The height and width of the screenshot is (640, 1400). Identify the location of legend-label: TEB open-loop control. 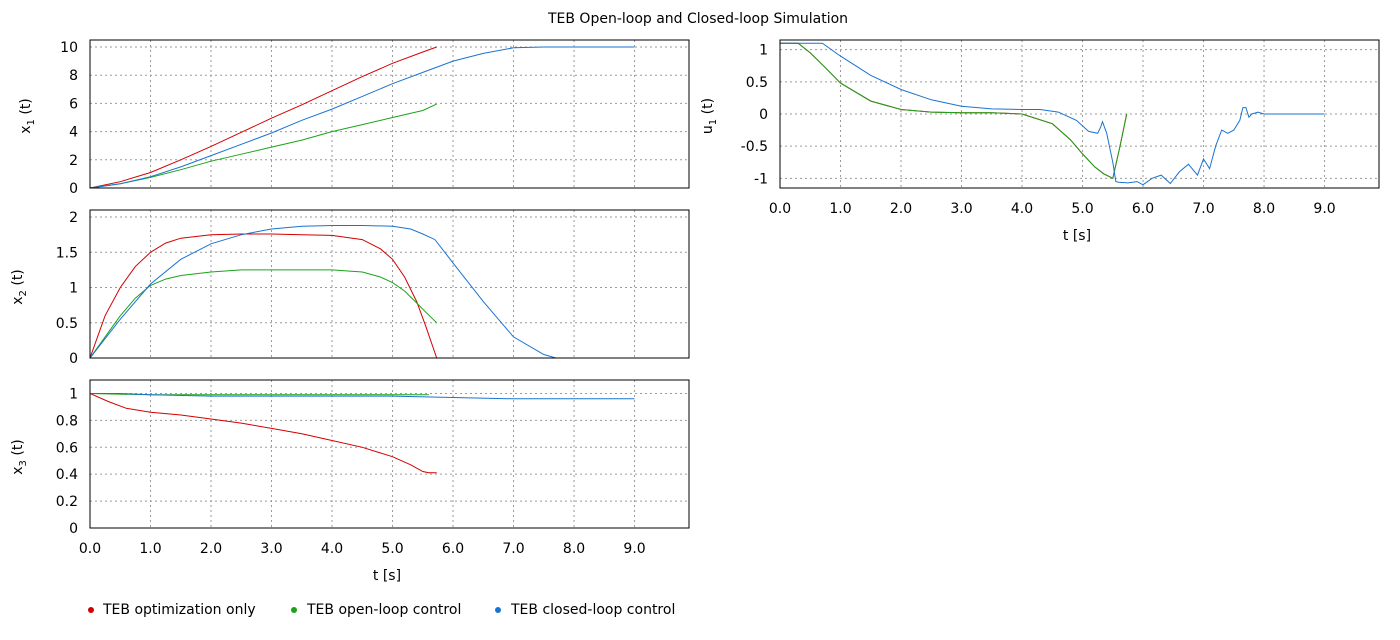
(383, 610).